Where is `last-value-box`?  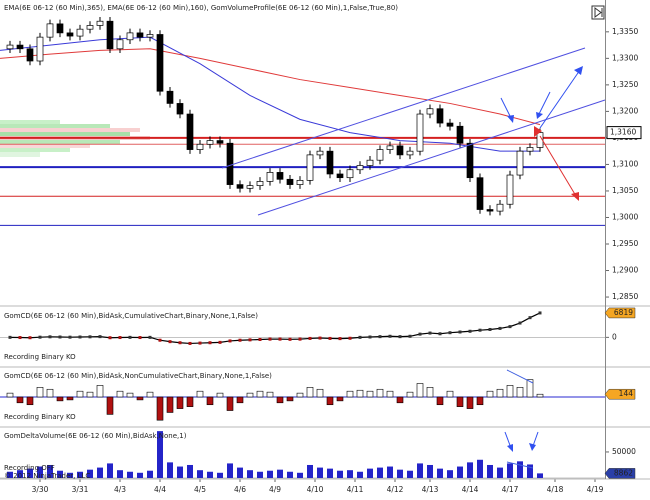
last-value-box is located at coordinates (620, 473).